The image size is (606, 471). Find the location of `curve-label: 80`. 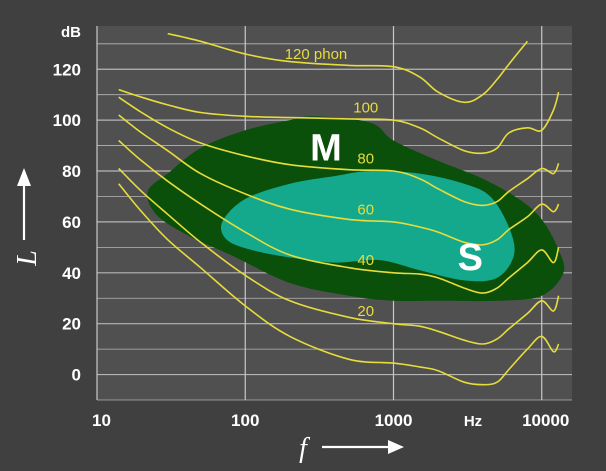

curve-label: 80 is located at coordinates (365, 158).